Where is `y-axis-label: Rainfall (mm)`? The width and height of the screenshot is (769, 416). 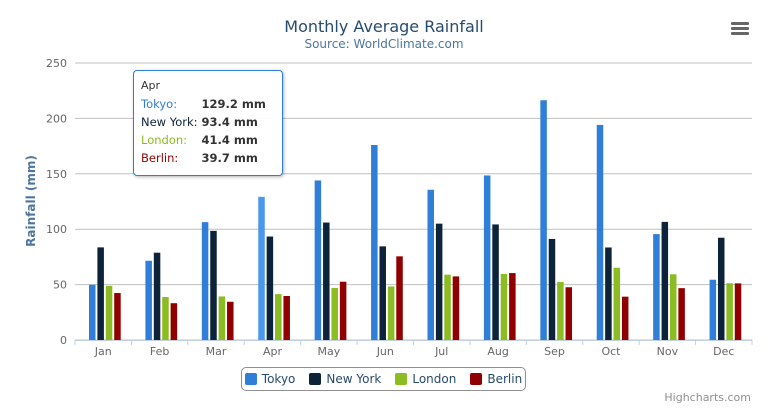
y-axis-label: Rainfall (mm) is located at coordinates (31, 201).